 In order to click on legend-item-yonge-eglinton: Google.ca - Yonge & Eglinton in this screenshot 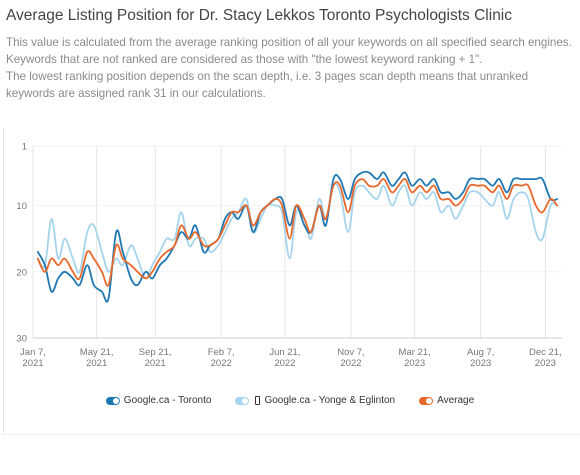, I will do `click(315, 400)`.